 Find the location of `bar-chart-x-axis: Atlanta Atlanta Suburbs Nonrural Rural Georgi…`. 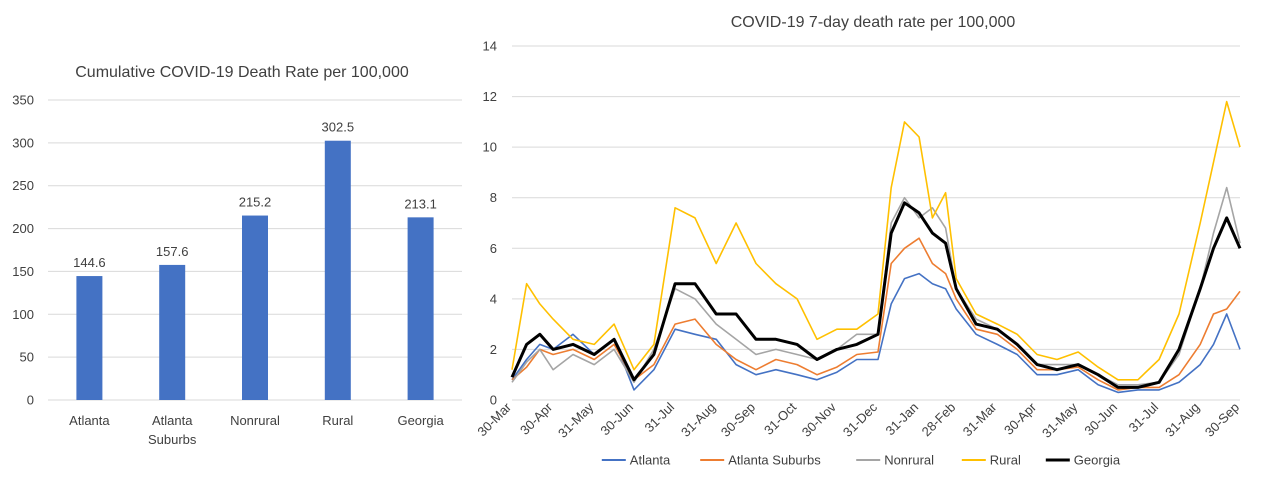

bar-chart-x-axis: Atlanta Atlanta Suburbs Nonrural Rural Georgi… is located at coordinates (256, 430).